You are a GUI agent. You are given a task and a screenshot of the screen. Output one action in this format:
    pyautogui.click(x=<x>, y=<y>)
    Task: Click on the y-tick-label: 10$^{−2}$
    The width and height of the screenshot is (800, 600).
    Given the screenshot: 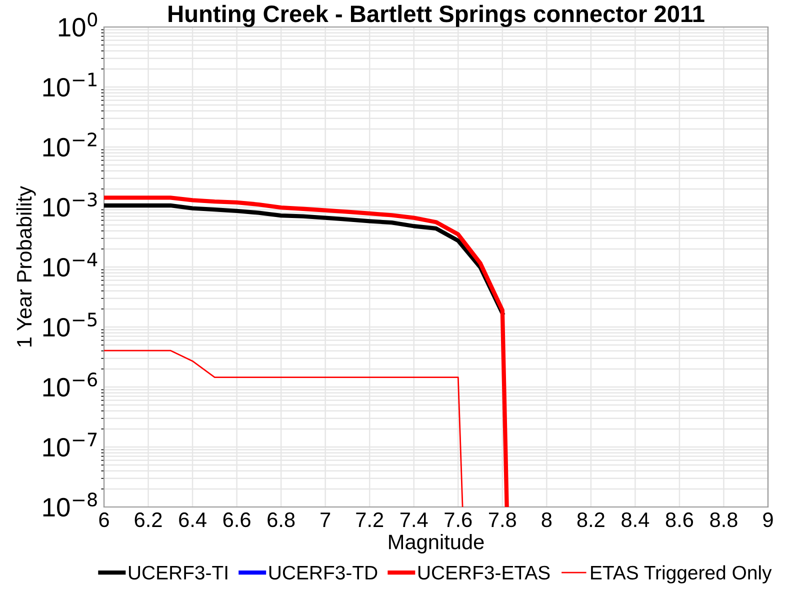 What is the action you would take?
    pyautogui.click(x=69, y=144)
    